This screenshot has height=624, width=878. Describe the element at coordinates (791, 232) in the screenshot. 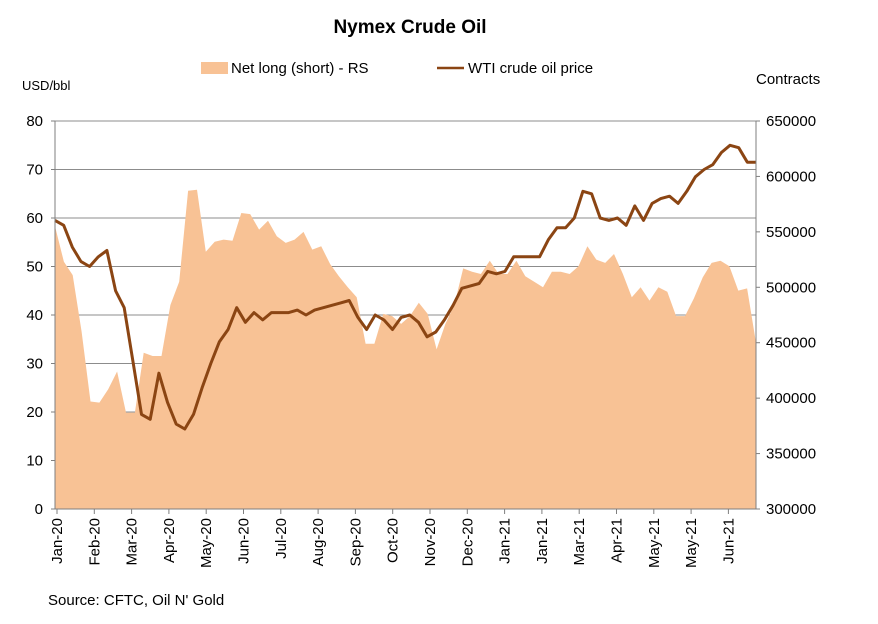

I see `y-right-tick-label: 550000` at that location.